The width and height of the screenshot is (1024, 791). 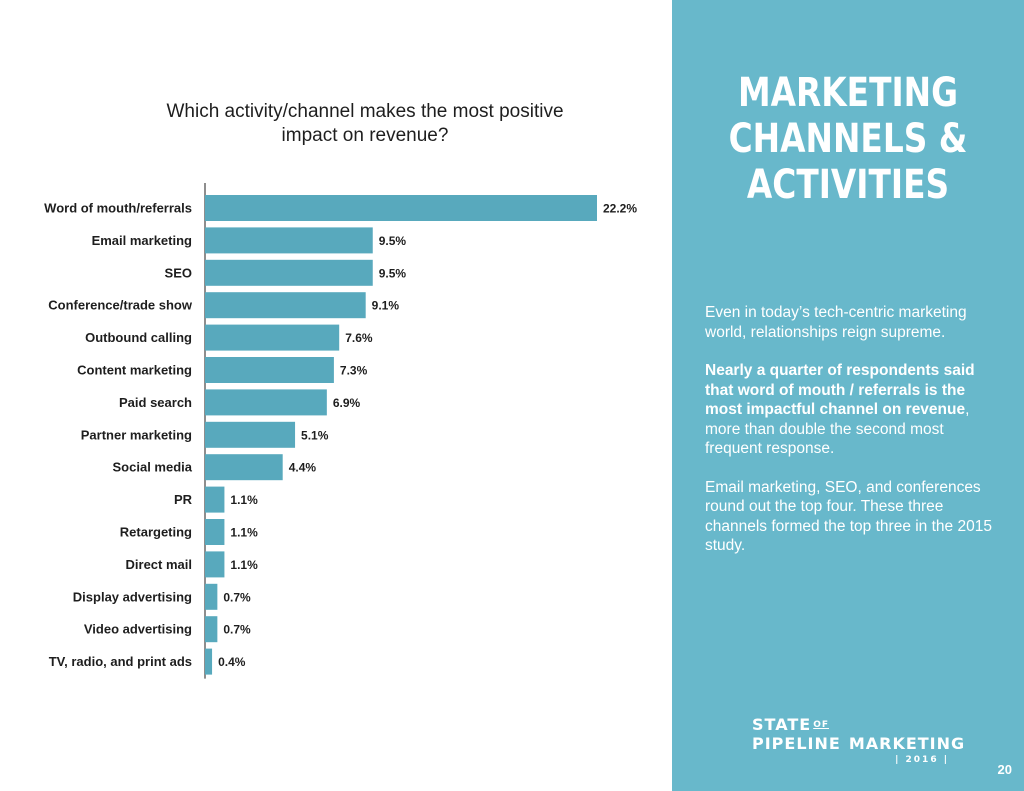 I want to click on heading-line-1: MARKETING, so click(x=848, y=93).